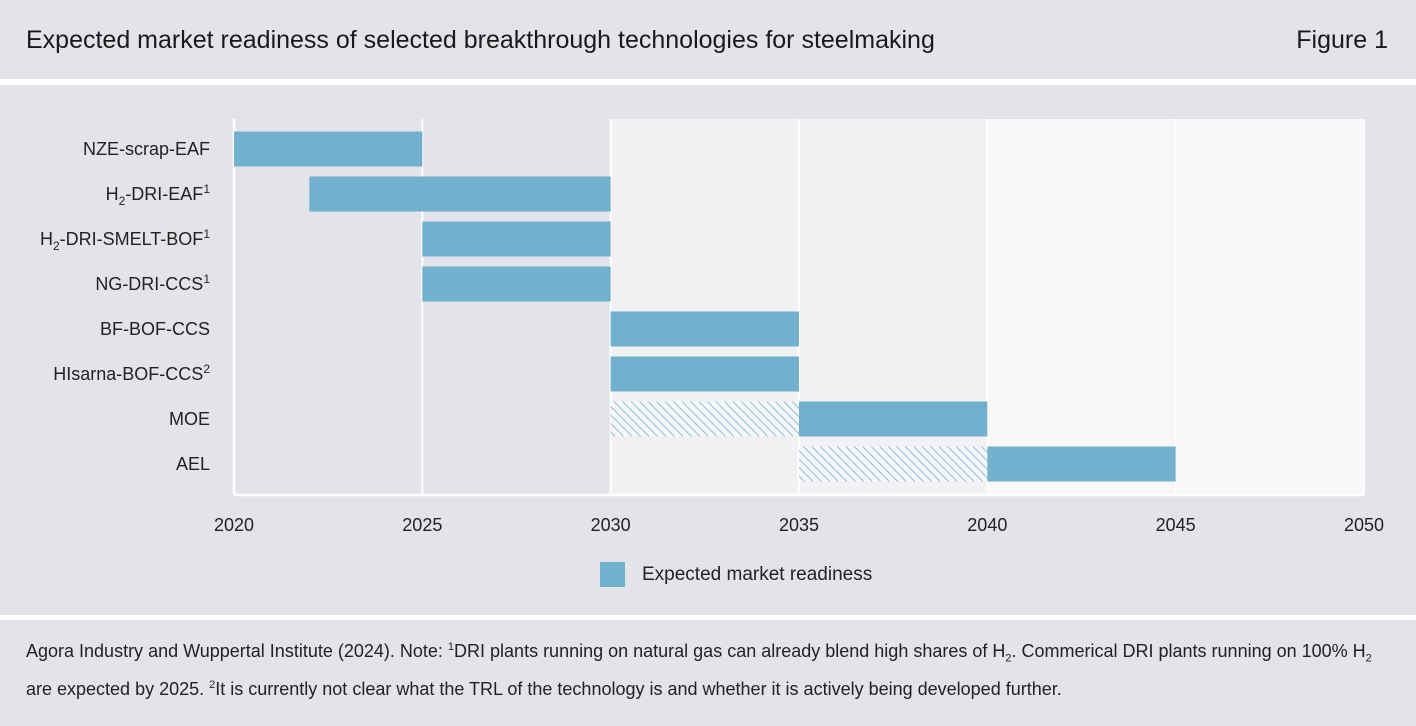  I want to click on x-tick-label: 2045, so click(1176, 525).